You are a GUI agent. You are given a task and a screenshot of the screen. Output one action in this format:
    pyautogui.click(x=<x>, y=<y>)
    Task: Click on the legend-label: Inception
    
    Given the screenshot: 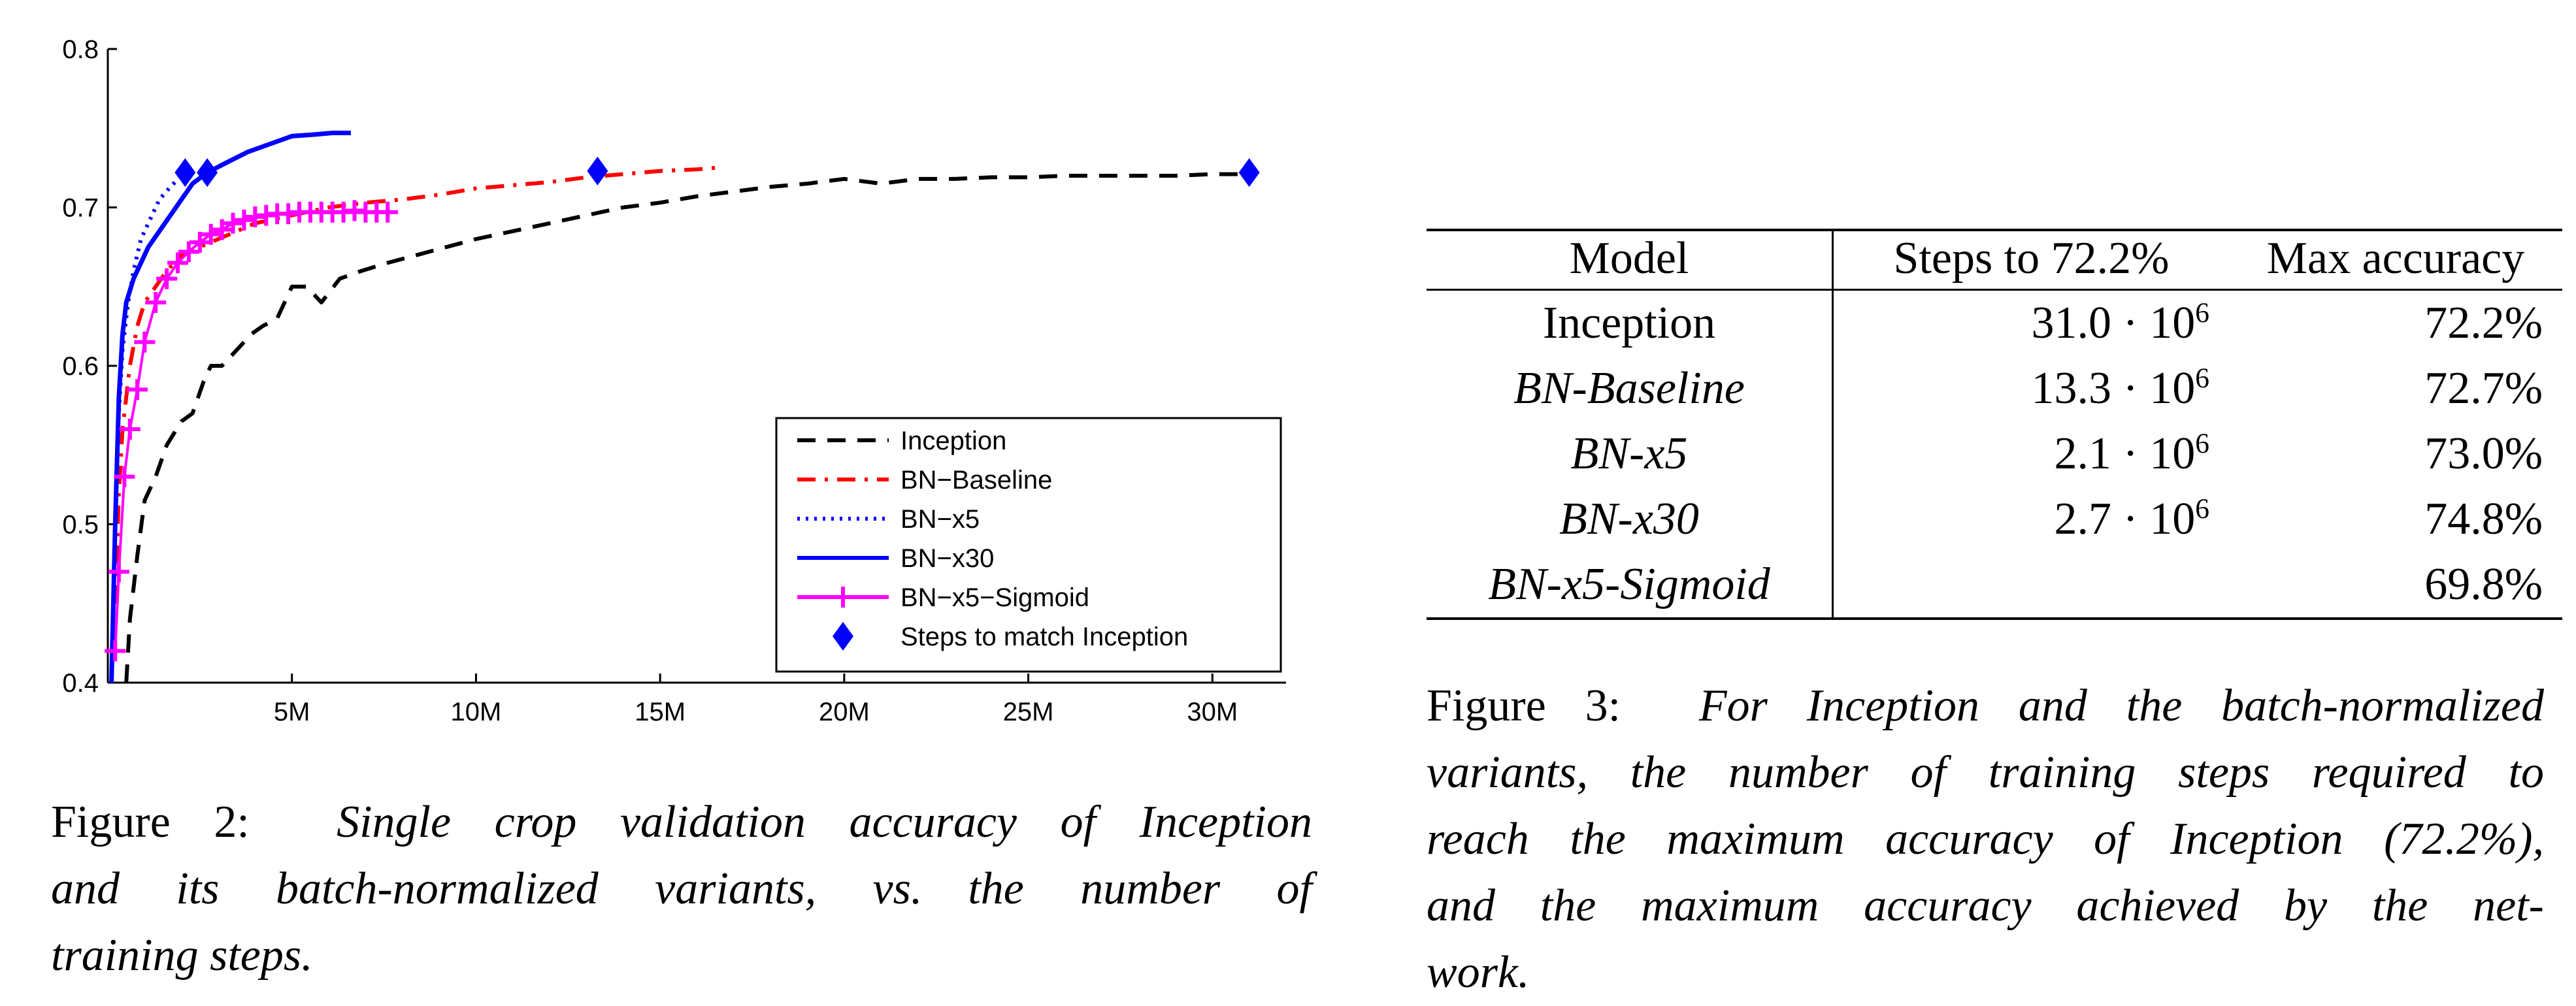 What is the action you would take?
    pyautogui.click(x=953, y=441)
    